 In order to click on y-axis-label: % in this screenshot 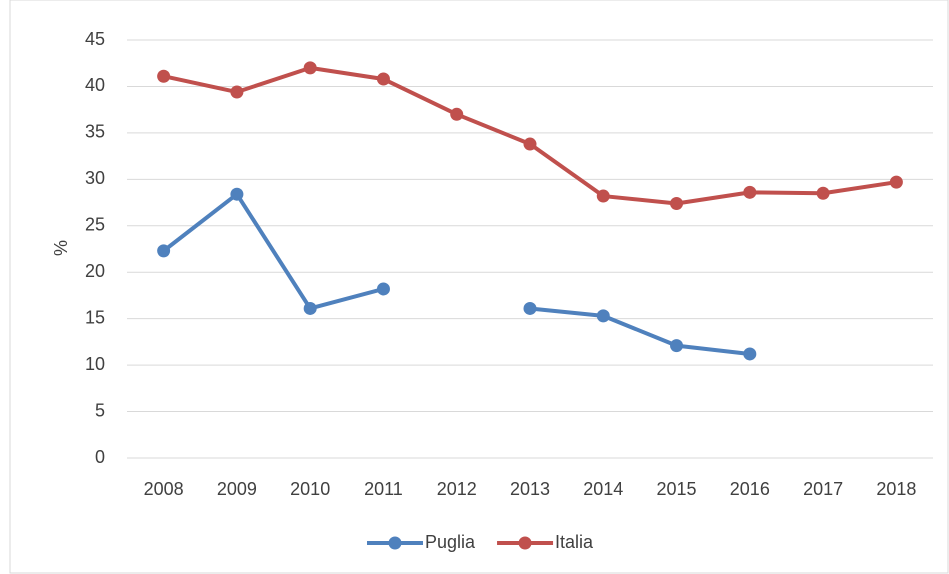, I will do `click(61, 248)`.